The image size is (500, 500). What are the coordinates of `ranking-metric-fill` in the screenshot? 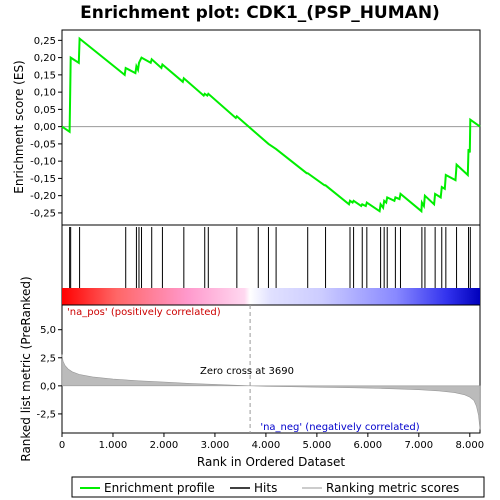 It's located at (271, 392).